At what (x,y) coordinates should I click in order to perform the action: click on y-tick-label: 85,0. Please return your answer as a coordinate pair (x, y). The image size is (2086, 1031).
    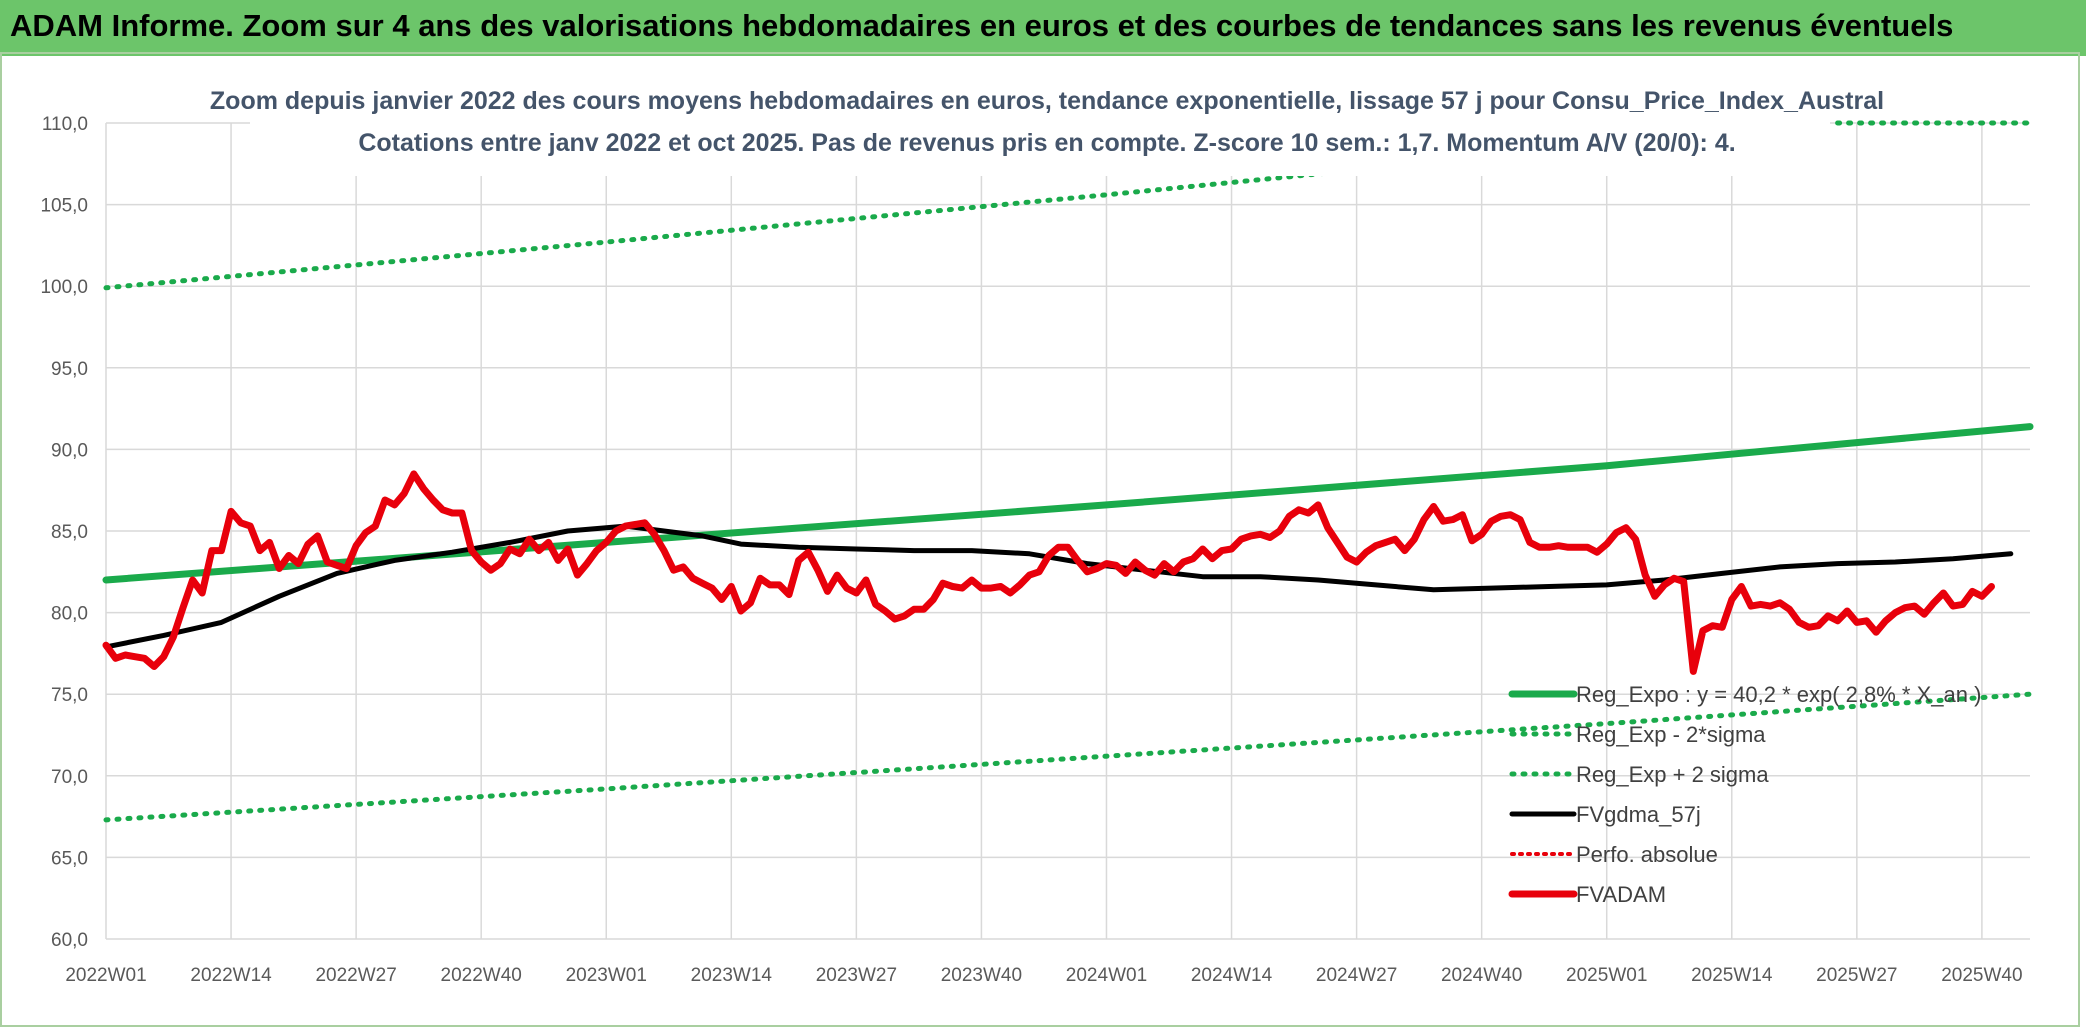
    Looking at the image, I should click on (69, 532).